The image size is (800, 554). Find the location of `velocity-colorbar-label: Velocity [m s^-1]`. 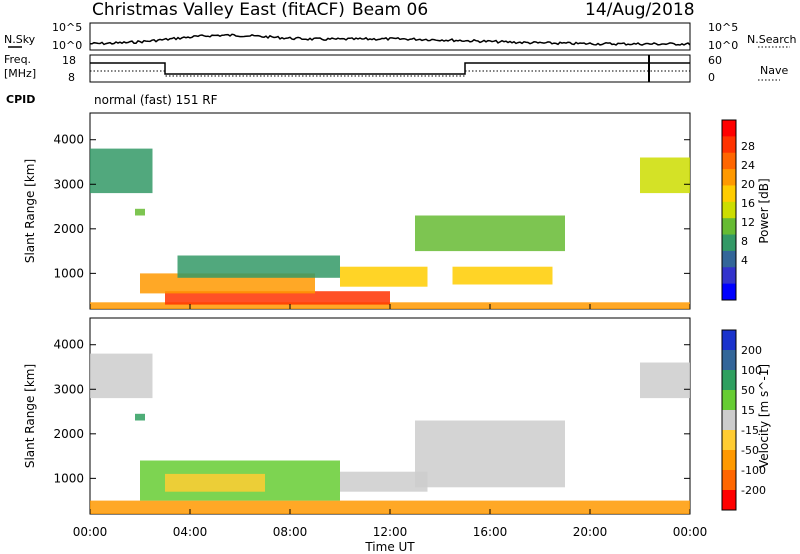

velocity-colorbar-label: Velocity [m s^-1] is located at coordinates (764, 416).